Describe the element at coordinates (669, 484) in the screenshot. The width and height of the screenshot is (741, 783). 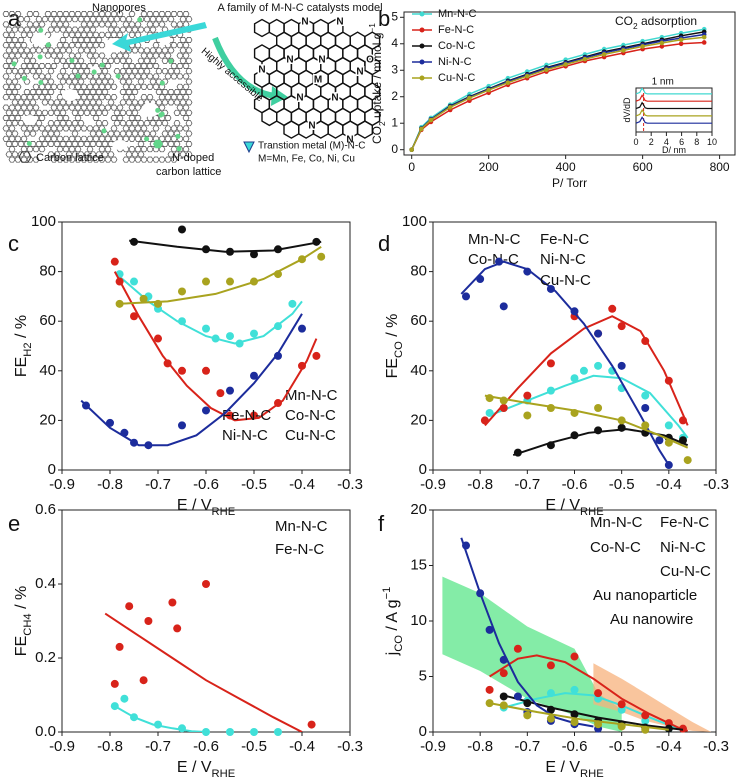
I see `x-tick-label: -0.4` at that location.